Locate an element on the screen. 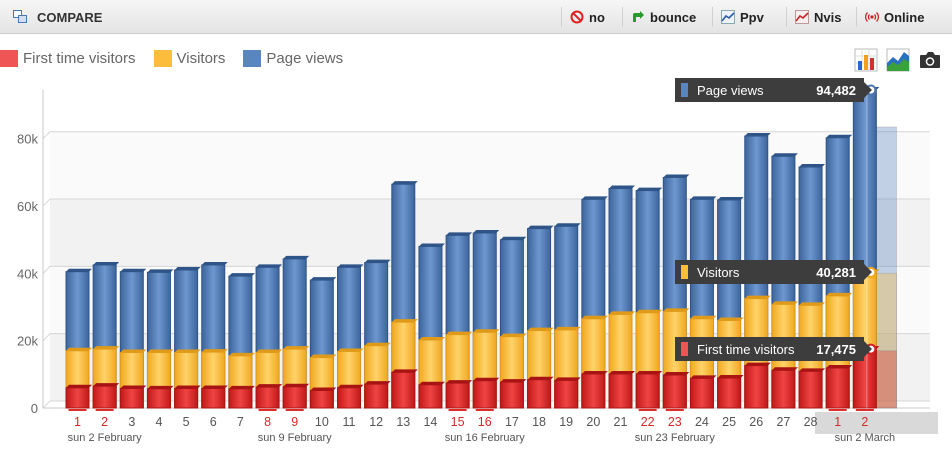 The image size is (952, 458). week-label: sun 9 February is located at coordinates (295, 438).